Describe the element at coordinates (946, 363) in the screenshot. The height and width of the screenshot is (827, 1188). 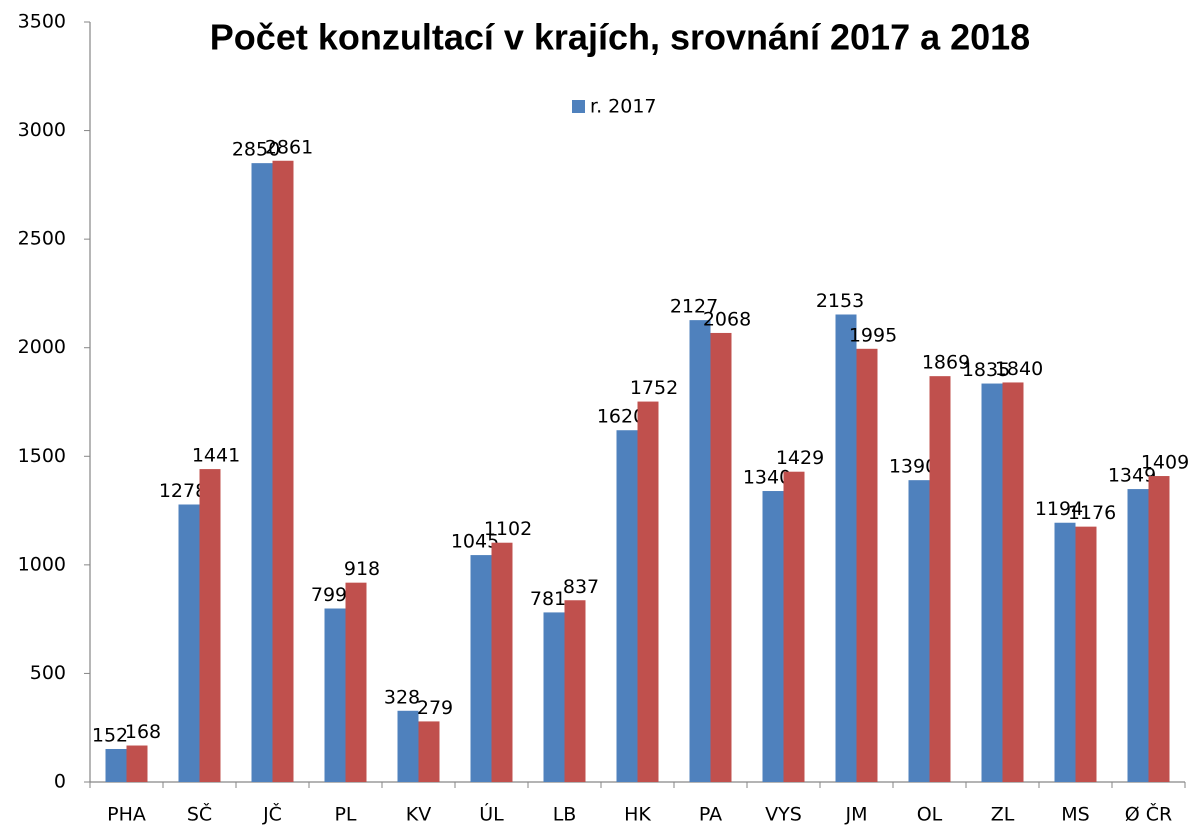
I see `value-label: 1869` at that location.